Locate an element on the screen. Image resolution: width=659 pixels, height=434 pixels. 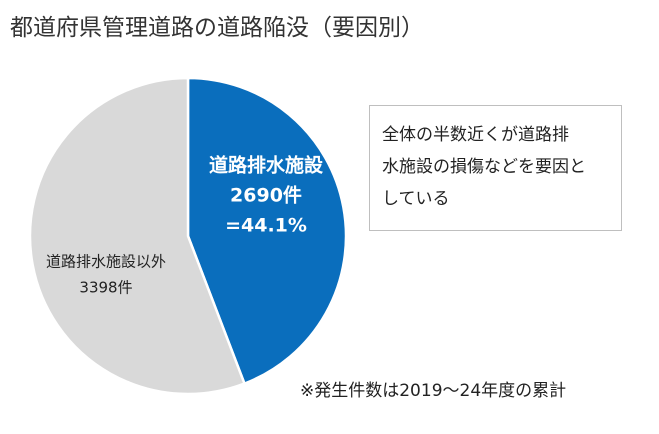
pie-slice-1-label-1: 道路排水施設 is located at coordinates (266, 165).